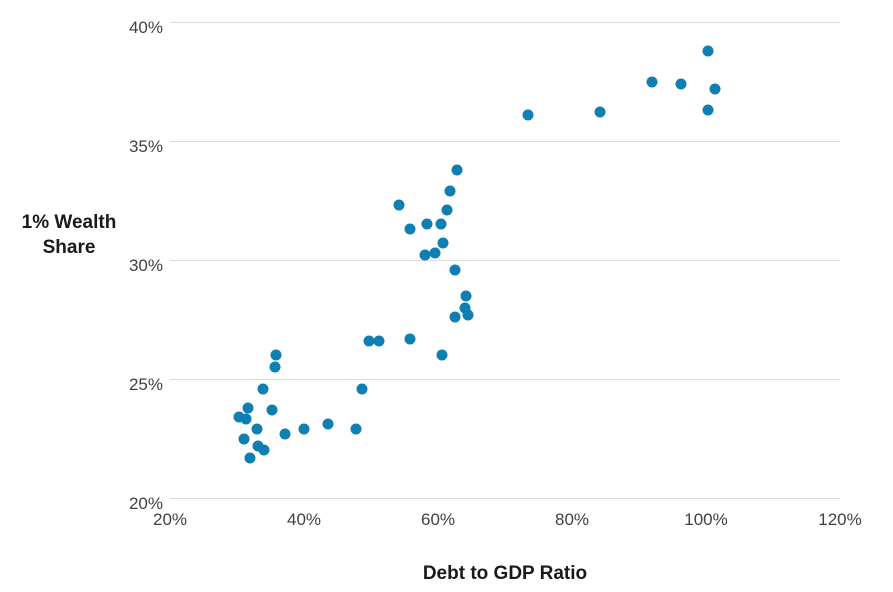  Describe the element at coordinates (840, 519) in the screenshot. I see `x-tick-label-120: 120%` at that location.